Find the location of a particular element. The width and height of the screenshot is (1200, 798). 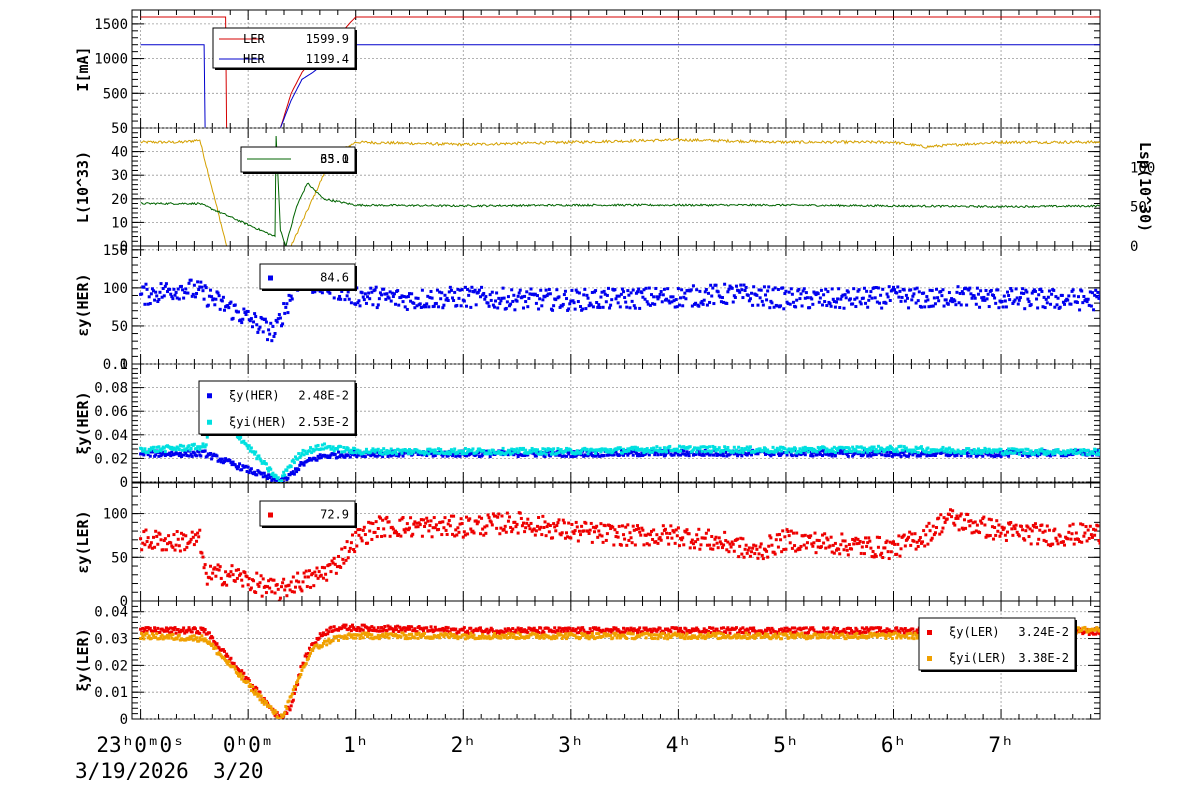

legend-value: 72.9 is located at coordinates (334, 515).